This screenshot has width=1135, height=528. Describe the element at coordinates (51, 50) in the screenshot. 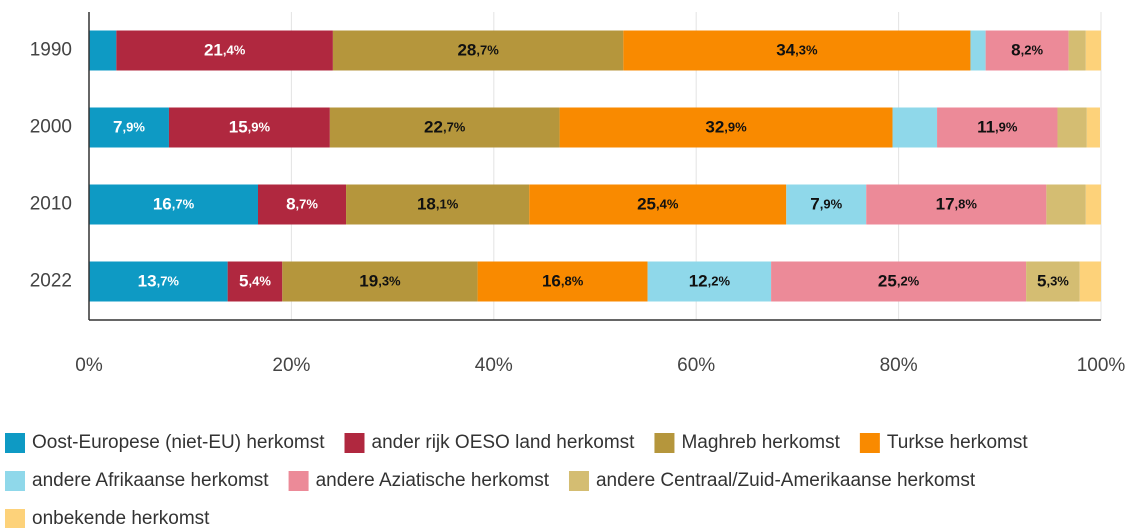

I see `y-tick-label: 1990` at that location.